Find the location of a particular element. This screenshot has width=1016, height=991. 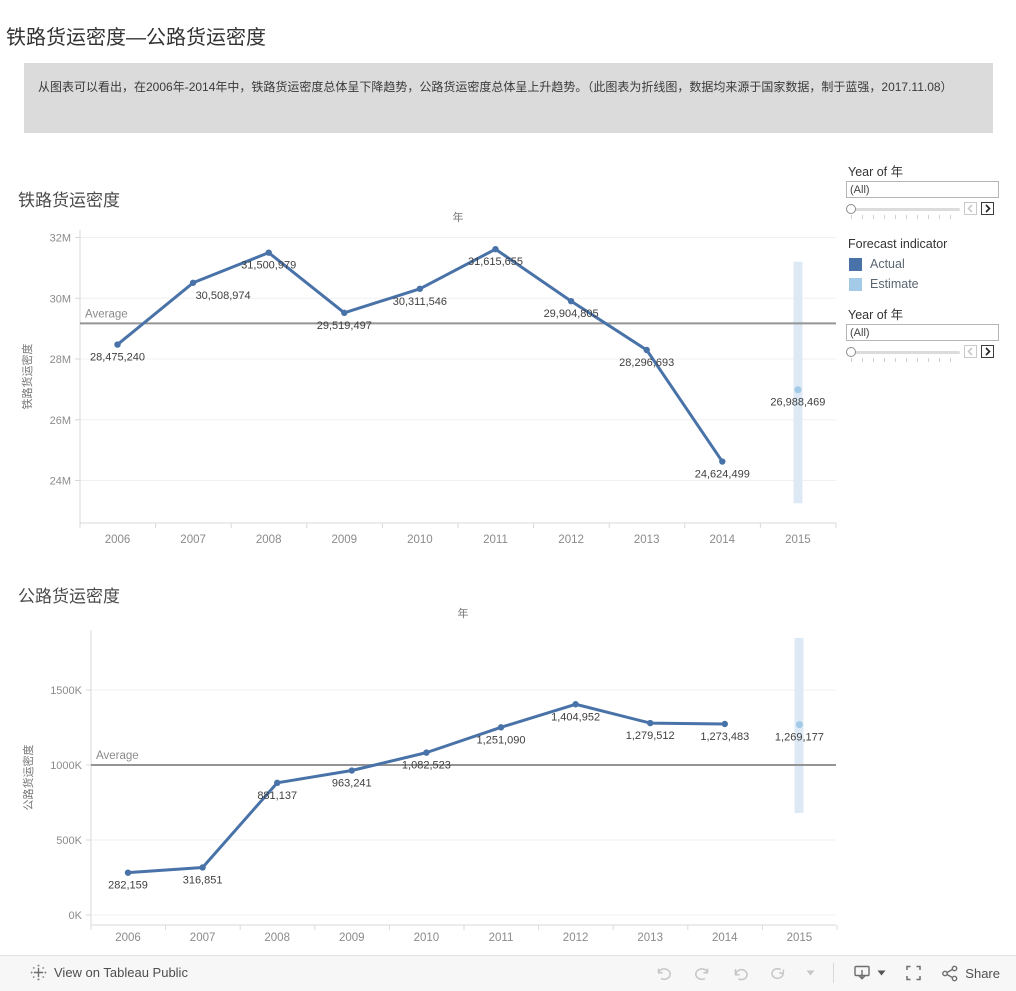

data-point-label: 29,519,497 is located at coordinates (344, 326).